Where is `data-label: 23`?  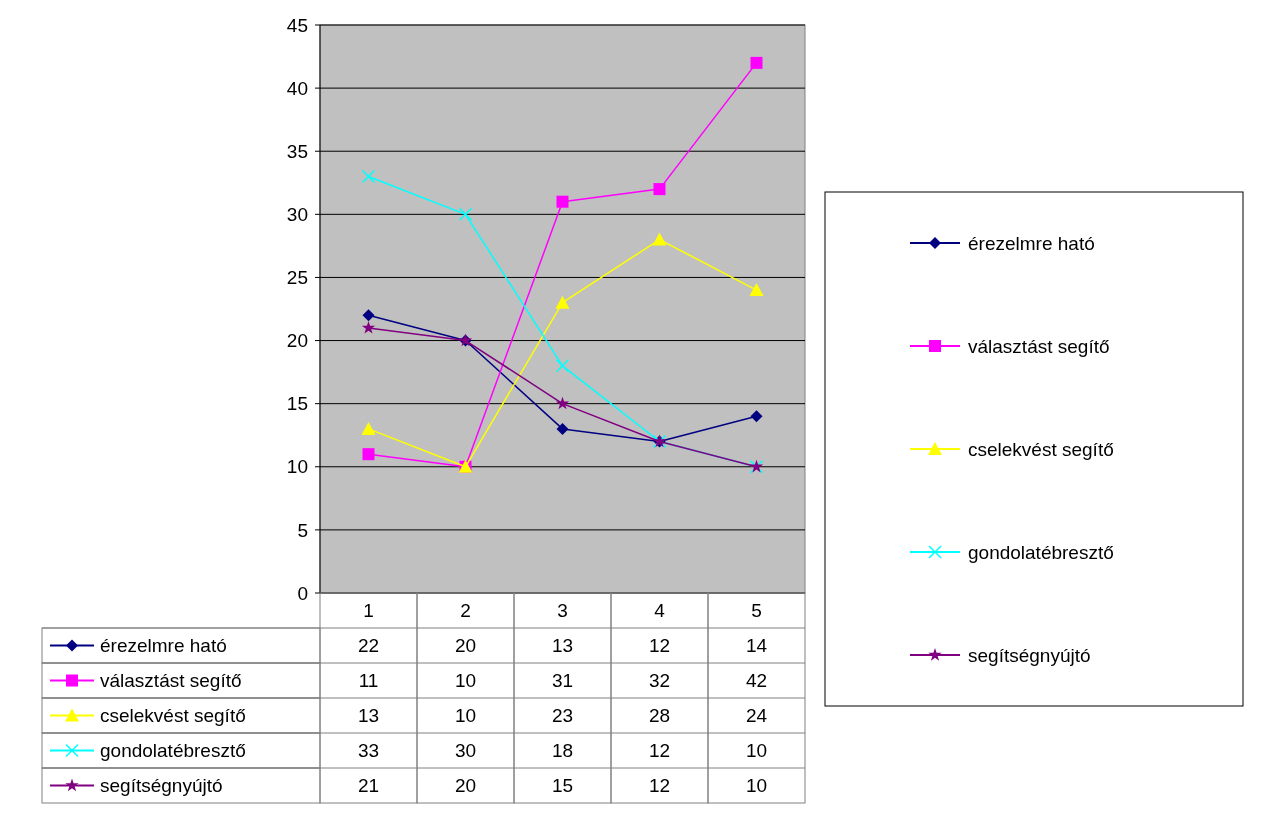 data-label: 23 is located at coordinates (562, 716).